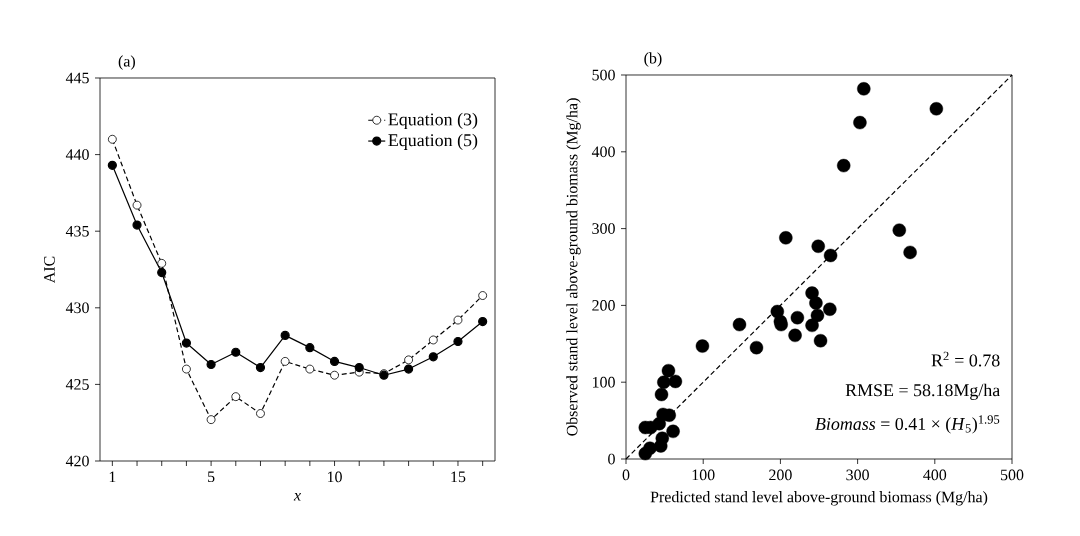 Image resolution: width=1080 pixels, height=536 pixels. Describe the element at coordinates (703, 475) in the screenshot. I see `x-tick-label: 100` at that location.